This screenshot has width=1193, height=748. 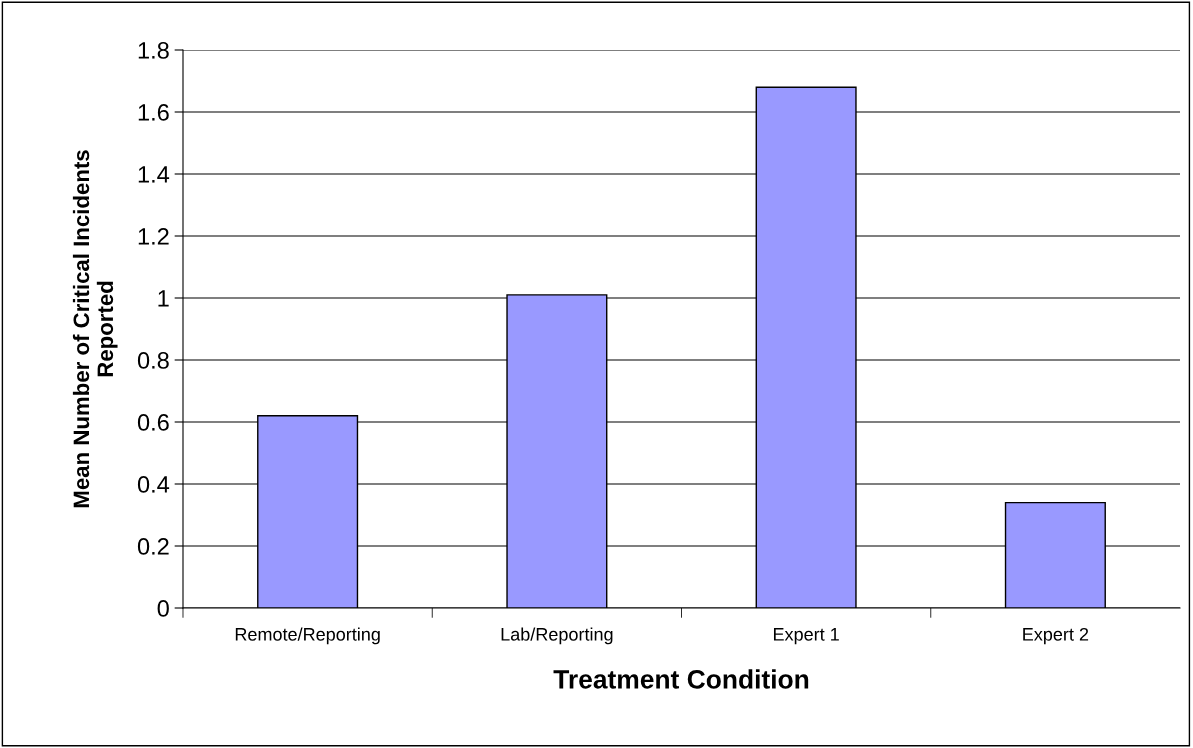 What do you see at coordinates (806, 636) in the screenshot?
I see `x-tick-label: Expert 1` at bounding box center [806, 636].